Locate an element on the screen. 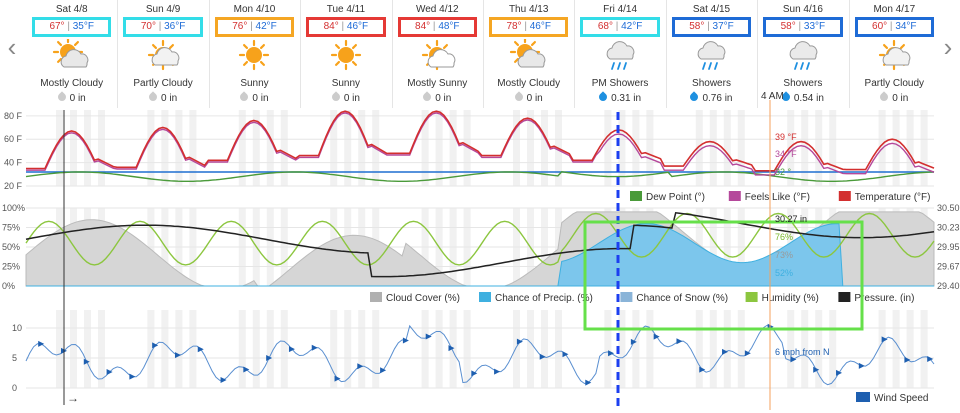 Image resolution: width=960 pixels, height=413 pixels. mostly-cloudy-icon is located at coordinates (70, 52).